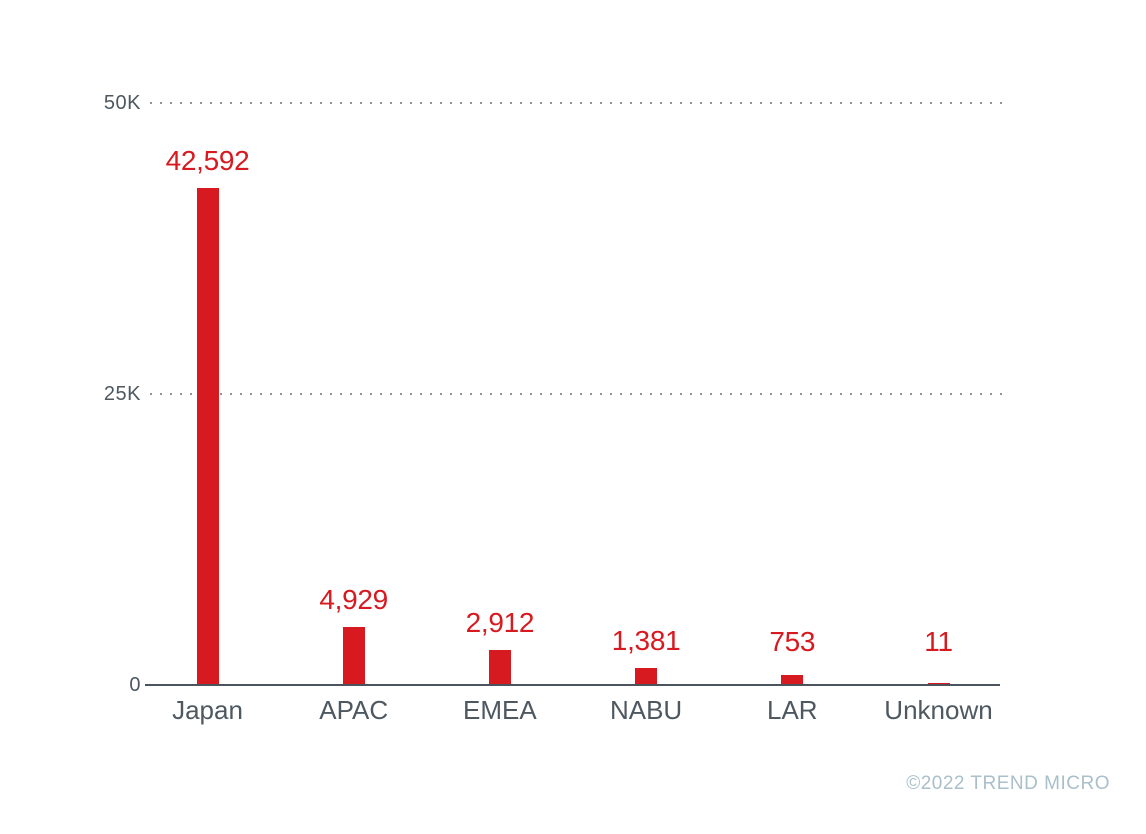 The image size is (1146, 834). Describe the element at coordinates (792, 679) in the screenshot. I see `bar-lar` at that location.